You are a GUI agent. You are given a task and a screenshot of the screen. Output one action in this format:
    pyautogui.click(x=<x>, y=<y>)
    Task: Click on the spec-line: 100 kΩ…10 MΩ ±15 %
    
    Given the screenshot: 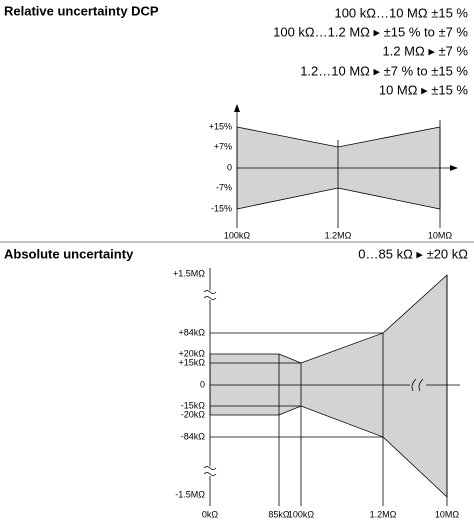 What is the action you would take?
    pyautogui.click(x=401, y=12)
    